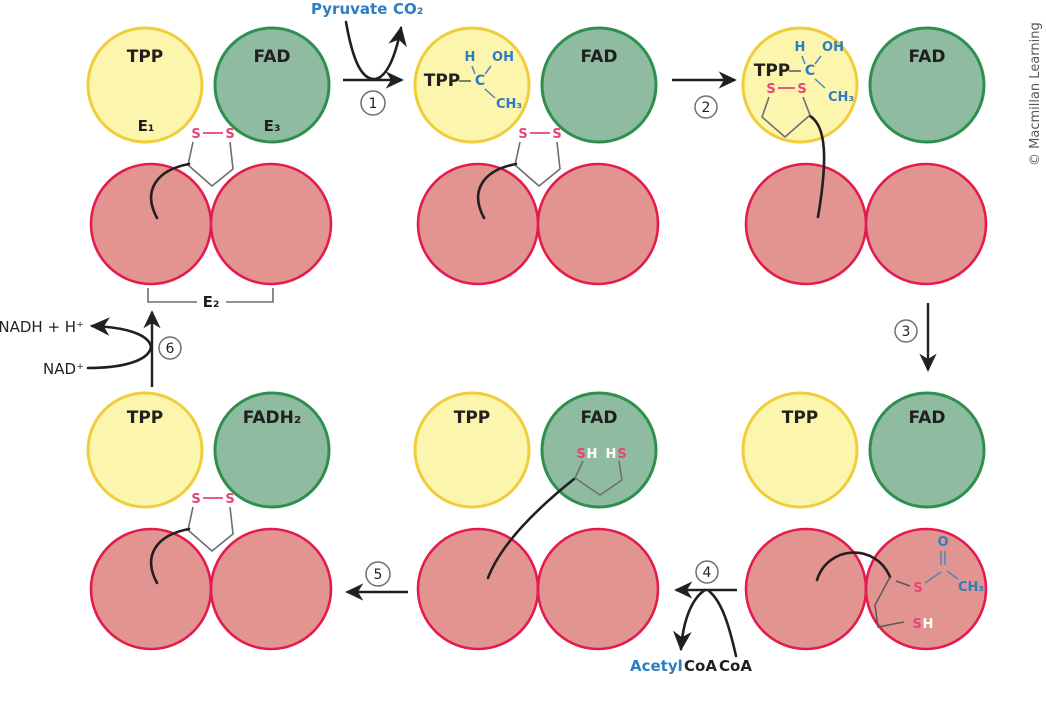  What do you see at coordinates (211, 302) in the screenshot?
I see `e2-label: E₂` at bounding box center [211, 302].